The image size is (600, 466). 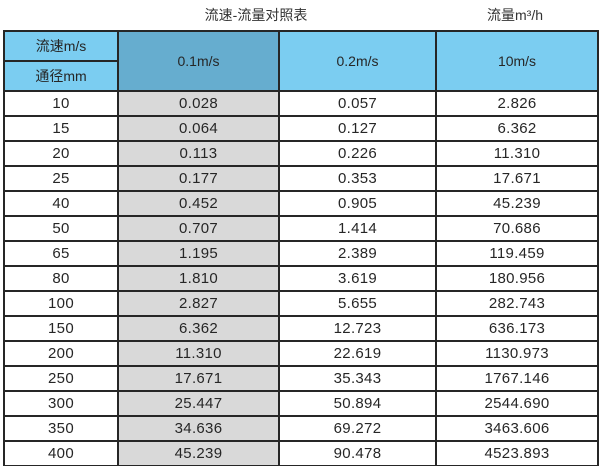 I want to click on cell-flow-at-0-2ms: 0.127, so click(x=357, y=128).